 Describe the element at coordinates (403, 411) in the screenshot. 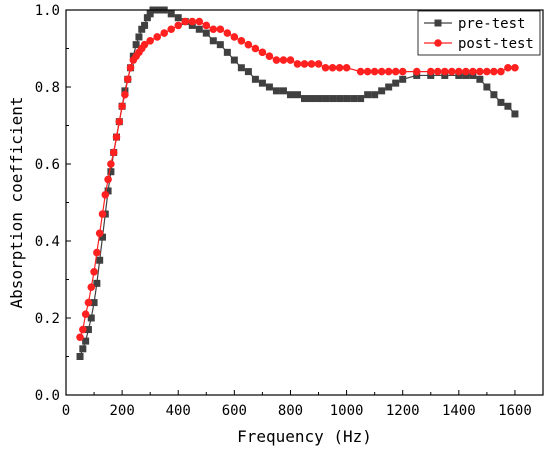

I see `x-tick-label: 1200` at that location.